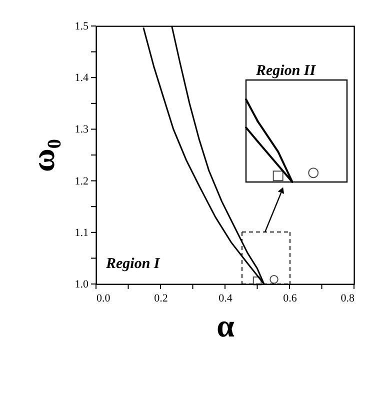 The height and width of the screenshot is (401, 388). What do you see at coordinates (225, 298) in the screenshot?
I see `x-tick-label: 0.4` at bounding box center [225, 298].